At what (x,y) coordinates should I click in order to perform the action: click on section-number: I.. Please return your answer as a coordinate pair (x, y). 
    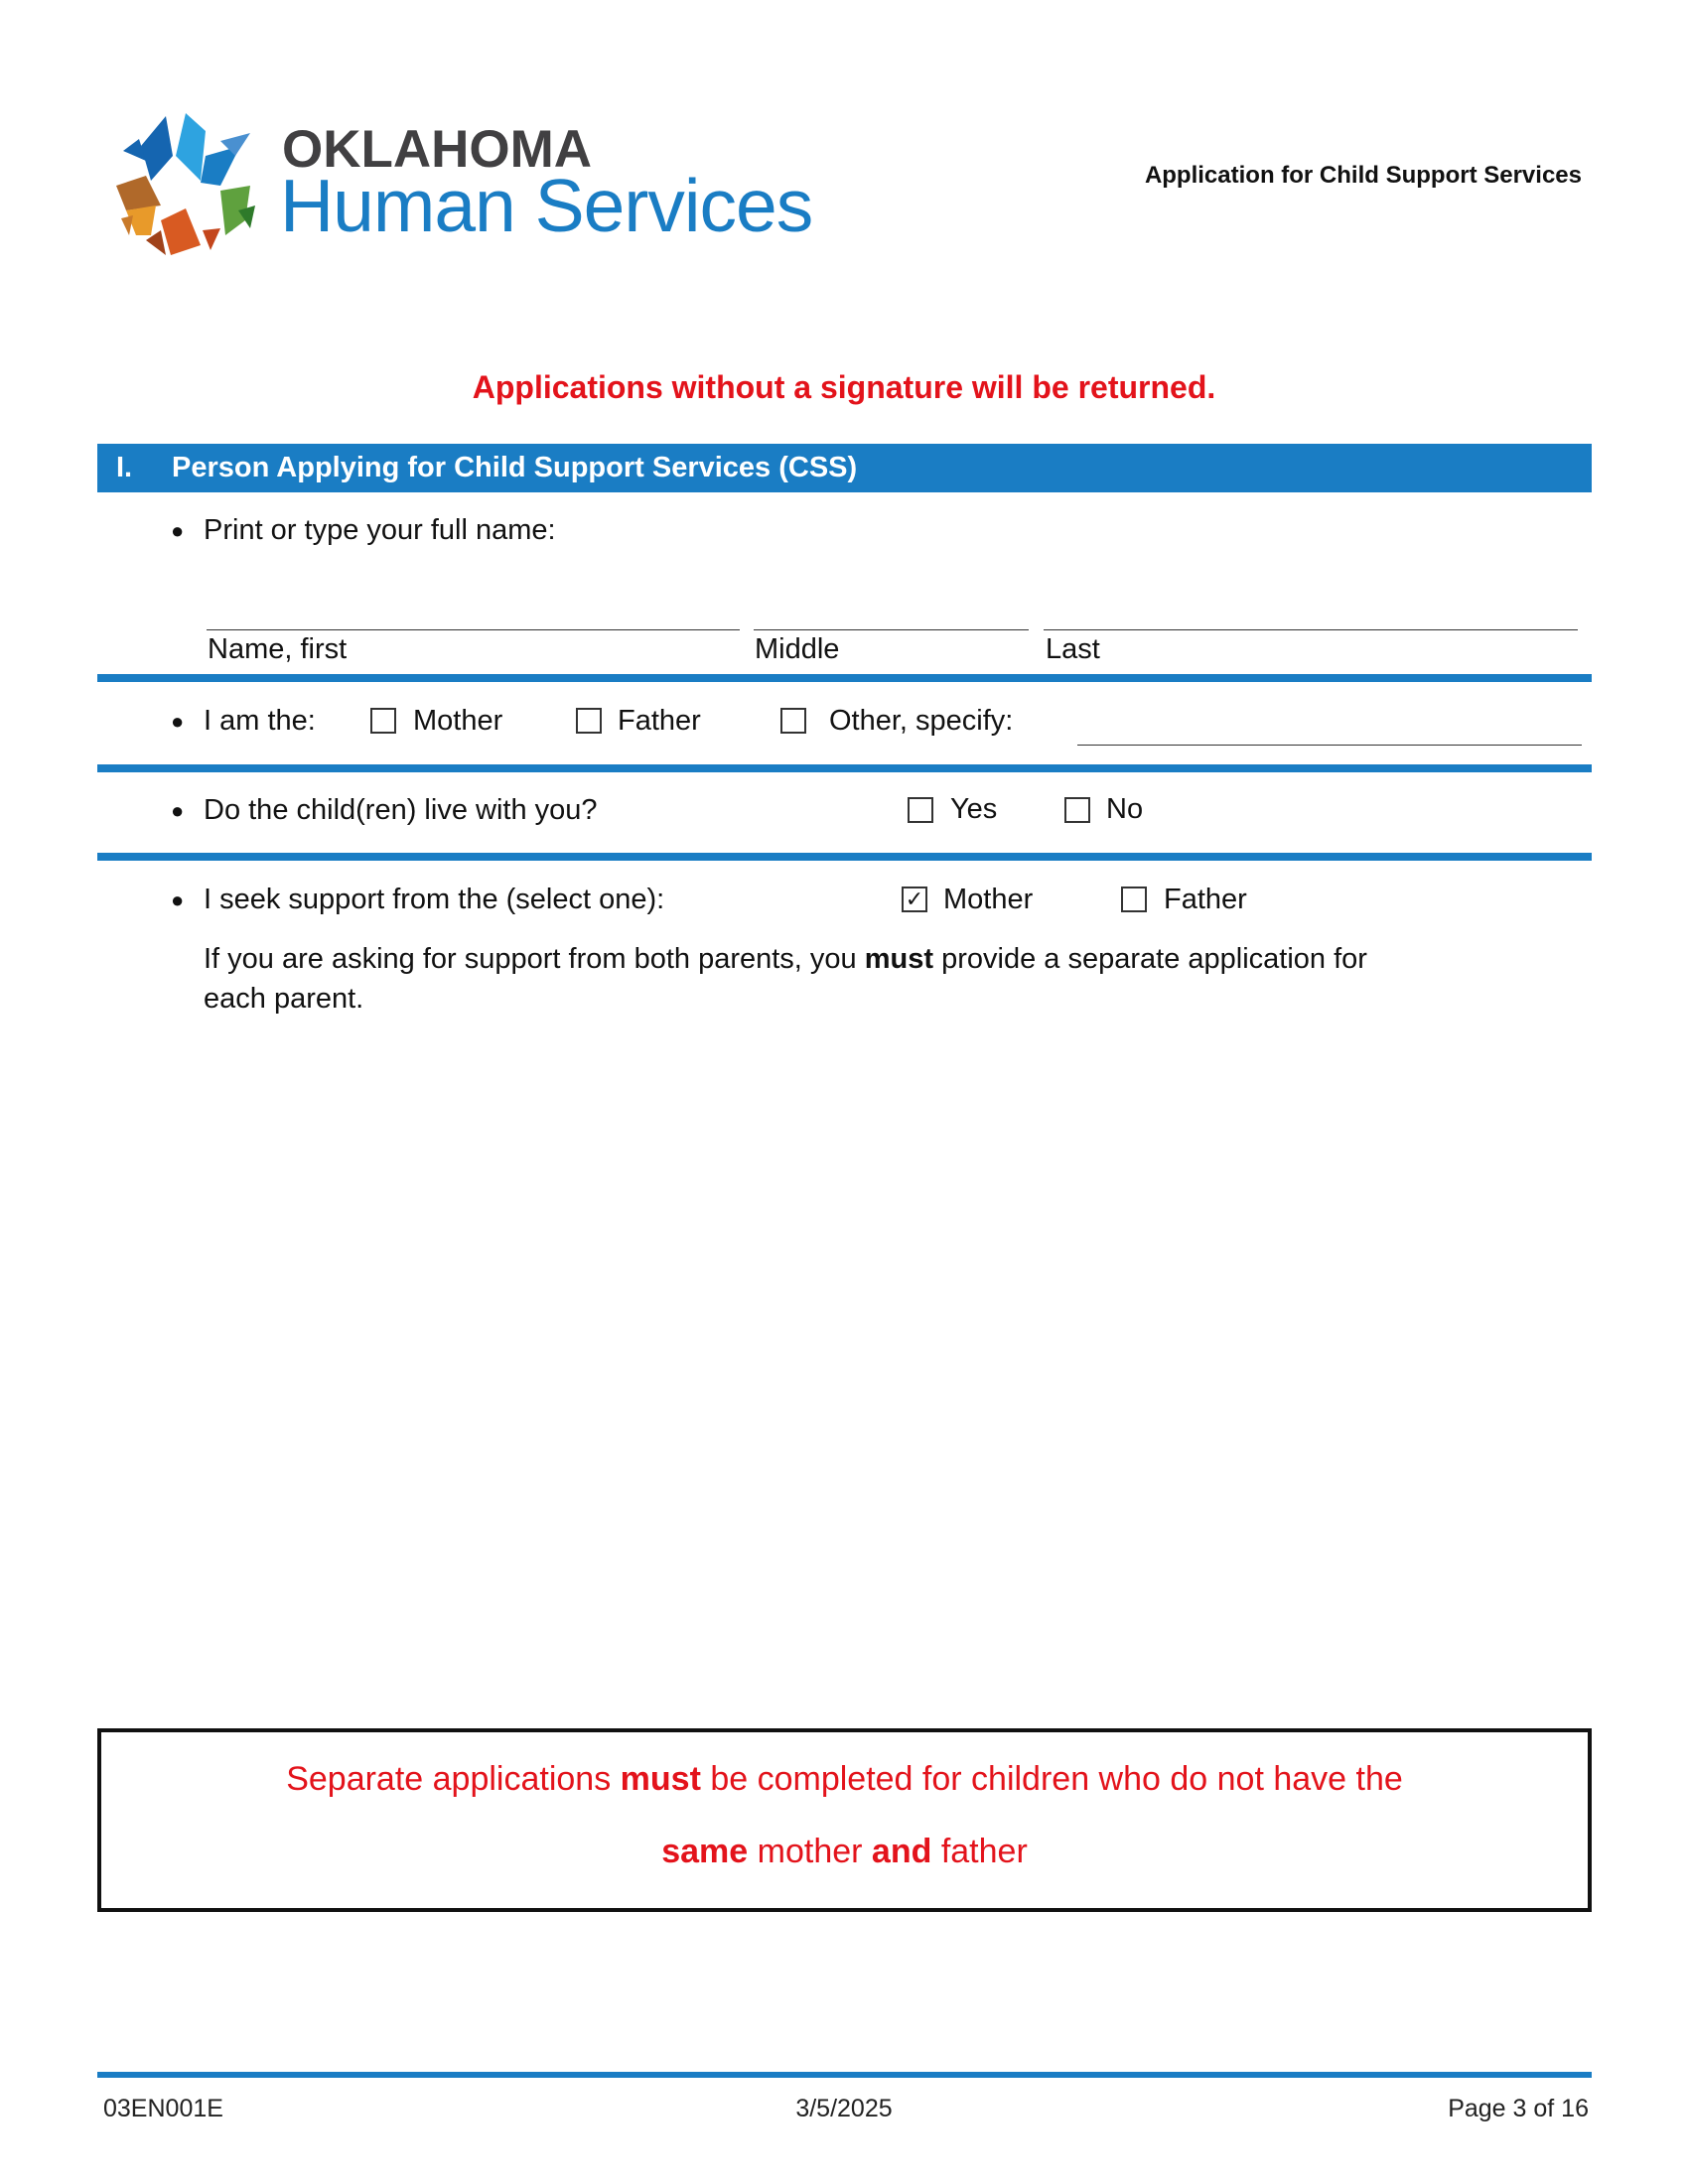
    Looking at the image, I should click on (124, 467).